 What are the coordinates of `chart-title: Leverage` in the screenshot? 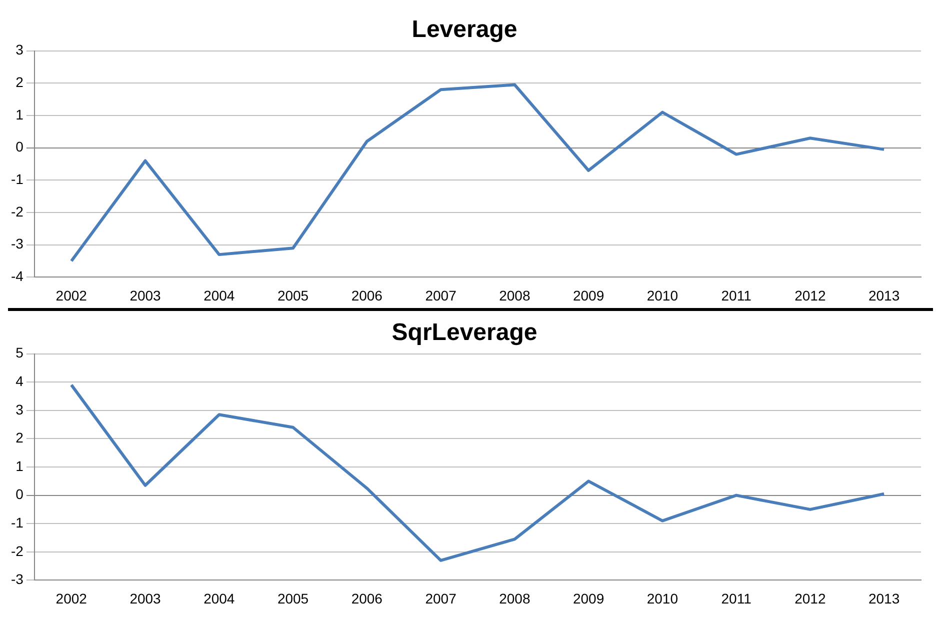 It's located at (465, 30).